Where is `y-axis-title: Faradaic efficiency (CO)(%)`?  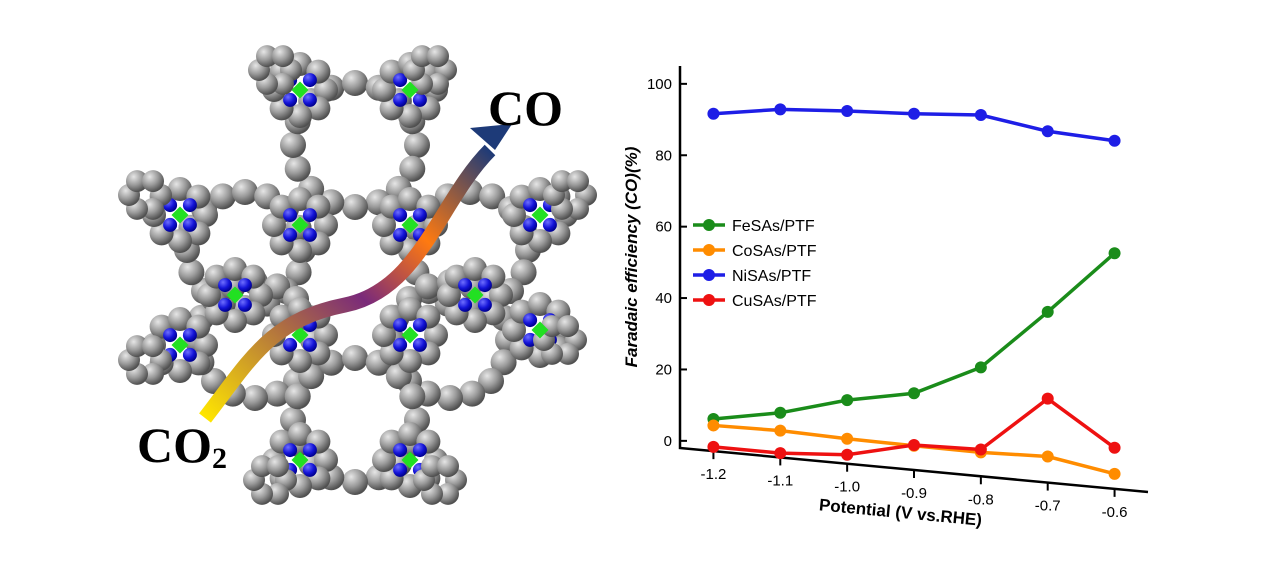
y-axis-title: Faradaic efficiency (CO)(%) is located at coordinates (631, 256).